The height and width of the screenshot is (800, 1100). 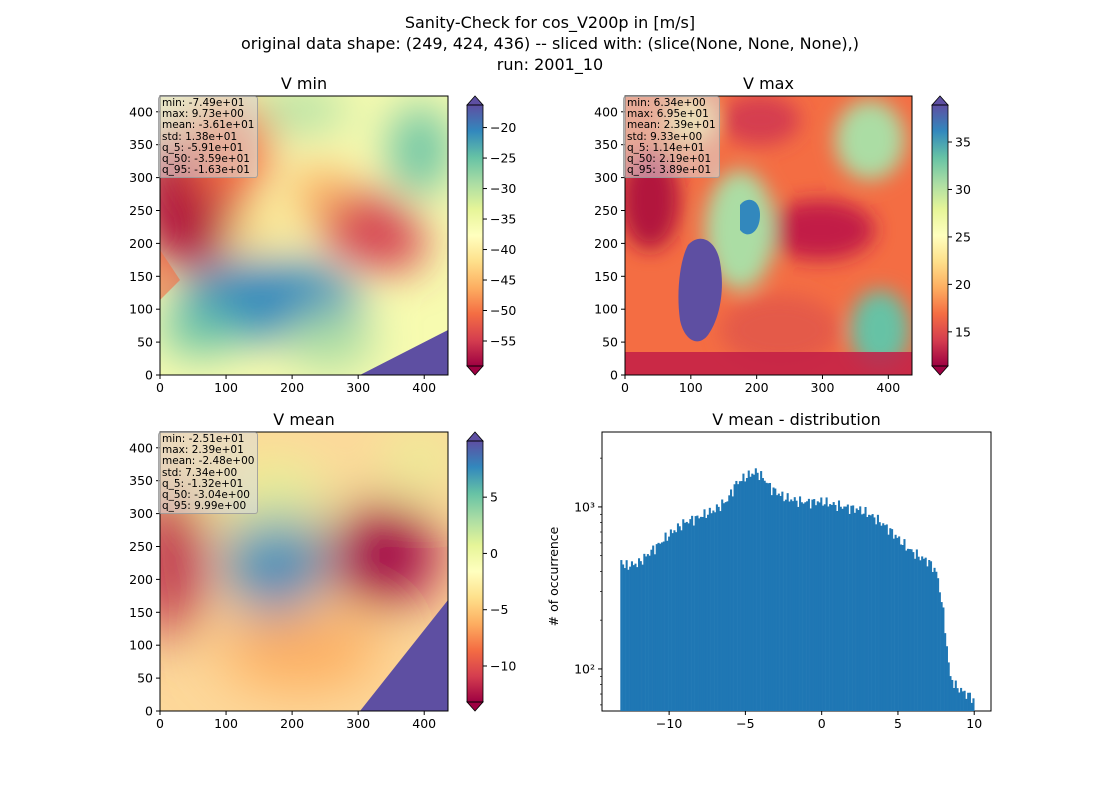 What do you see at coordinates (503, 249) in the screenshot?
I see `colorbar-tick-label: −40` at bounding box center [503, 249].